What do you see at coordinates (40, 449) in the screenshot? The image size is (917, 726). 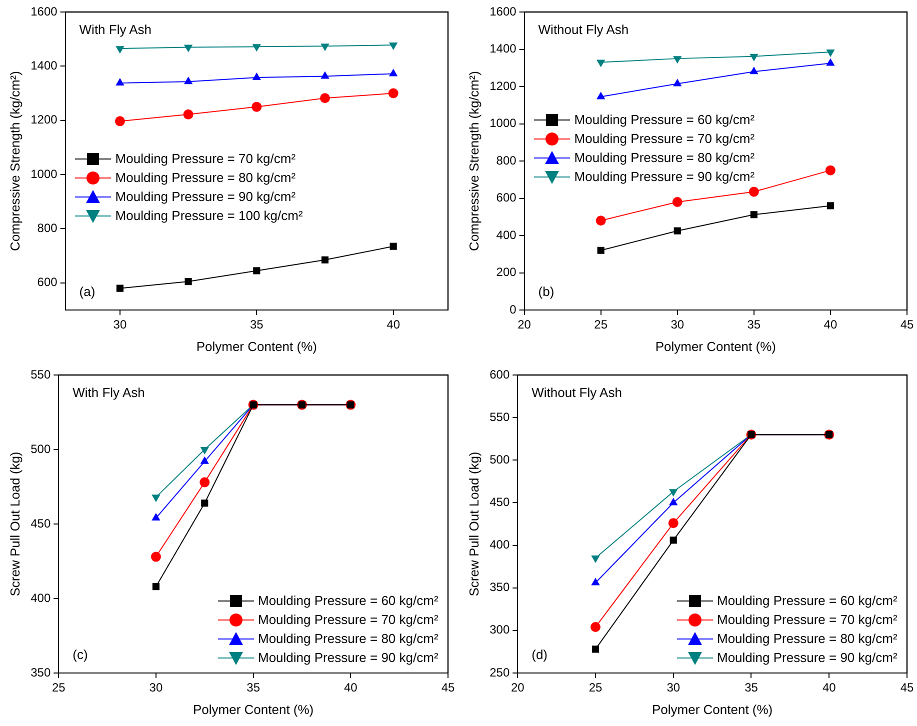 I see `y-tick-label: 500` at bounding box center [40, 449].